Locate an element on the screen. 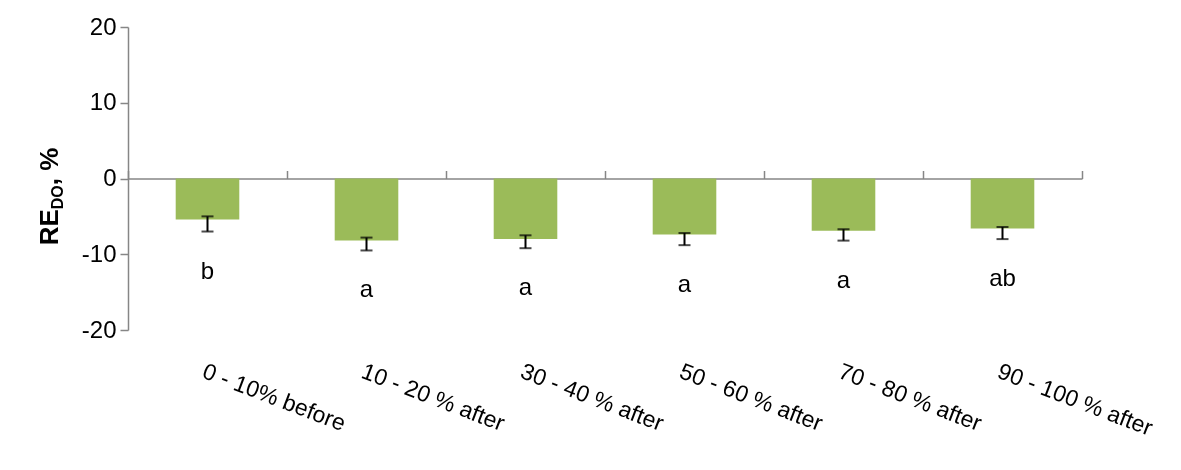 This screenshot has height=470, width=1181. x-tick-label: 30 - 40 % after is located at coordinates (592, 397).